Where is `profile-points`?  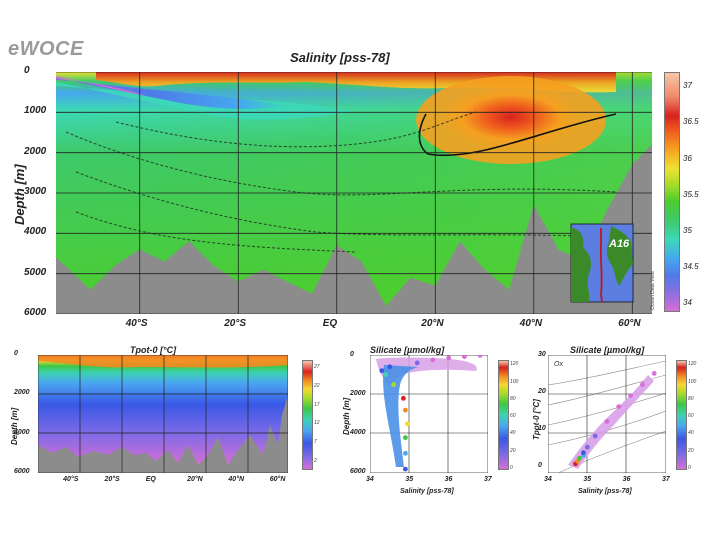
profile-points is located at coordinates (431, 413).